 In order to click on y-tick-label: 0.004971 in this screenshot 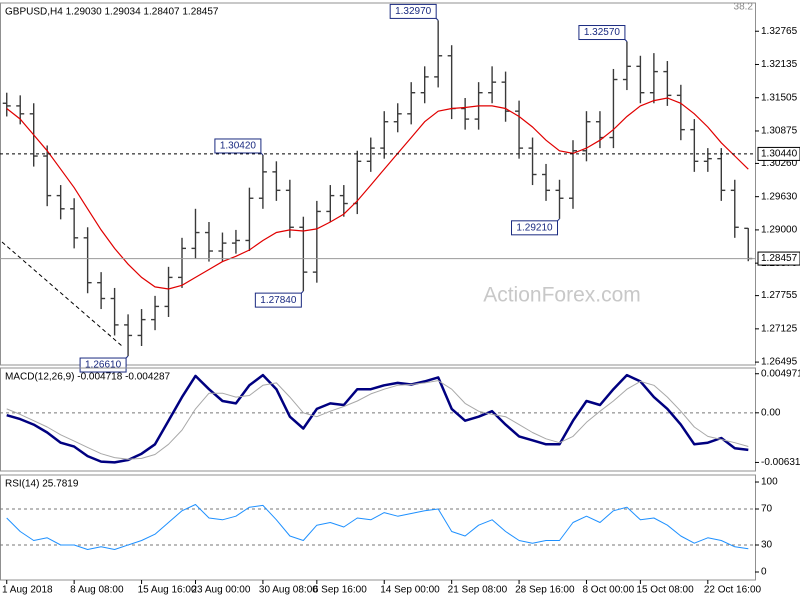, I will do `click(780, 373)`.